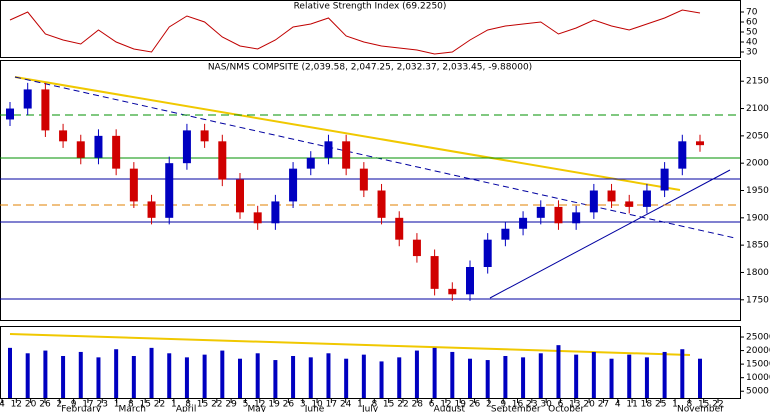 This screenshot has height=412, width=770. Describe the element at coordinates (461, 405) in the screenshot. I see `x-tick-label: 19` at that location.